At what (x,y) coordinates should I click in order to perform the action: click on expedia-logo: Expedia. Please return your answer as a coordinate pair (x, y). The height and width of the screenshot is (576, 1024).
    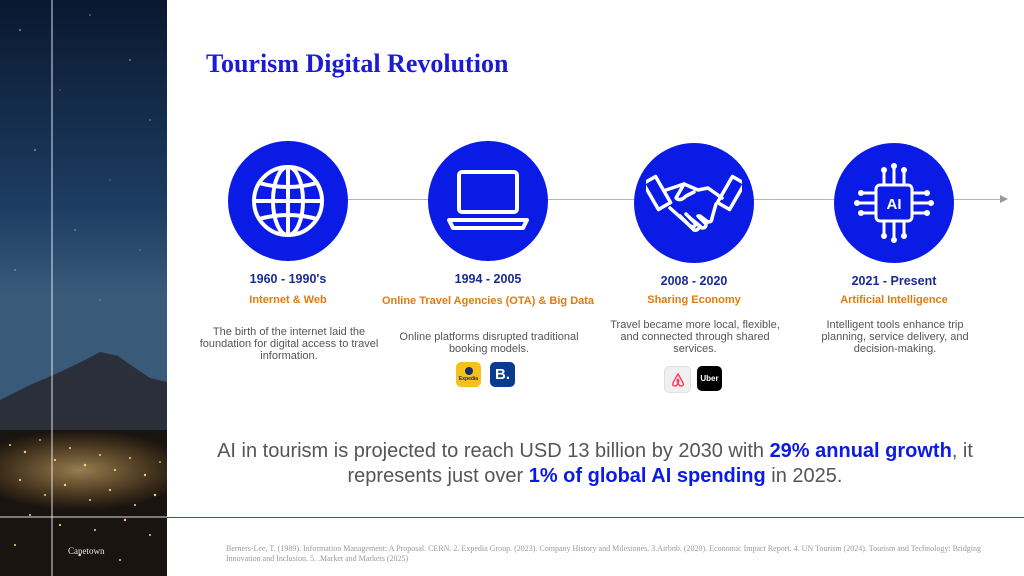
    Looking at the image, I should click on (468, 374).